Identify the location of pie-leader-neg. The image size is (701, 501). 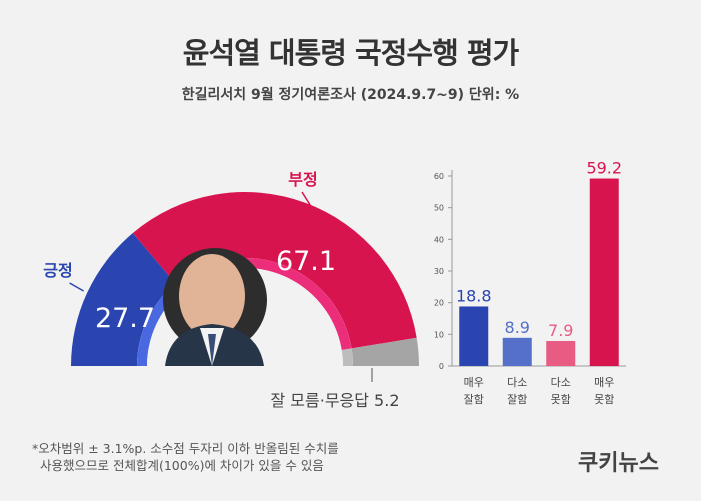
(307, 200).